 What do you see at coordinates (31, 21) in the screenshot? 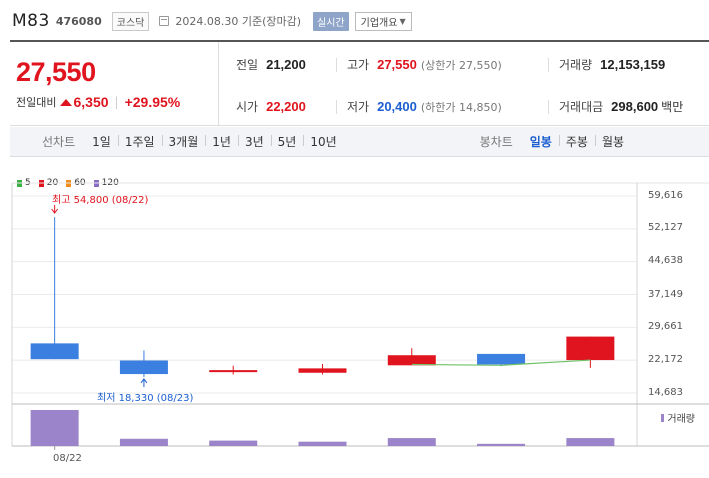
I see `stock-name: M83` at bounding box center [31, 21].